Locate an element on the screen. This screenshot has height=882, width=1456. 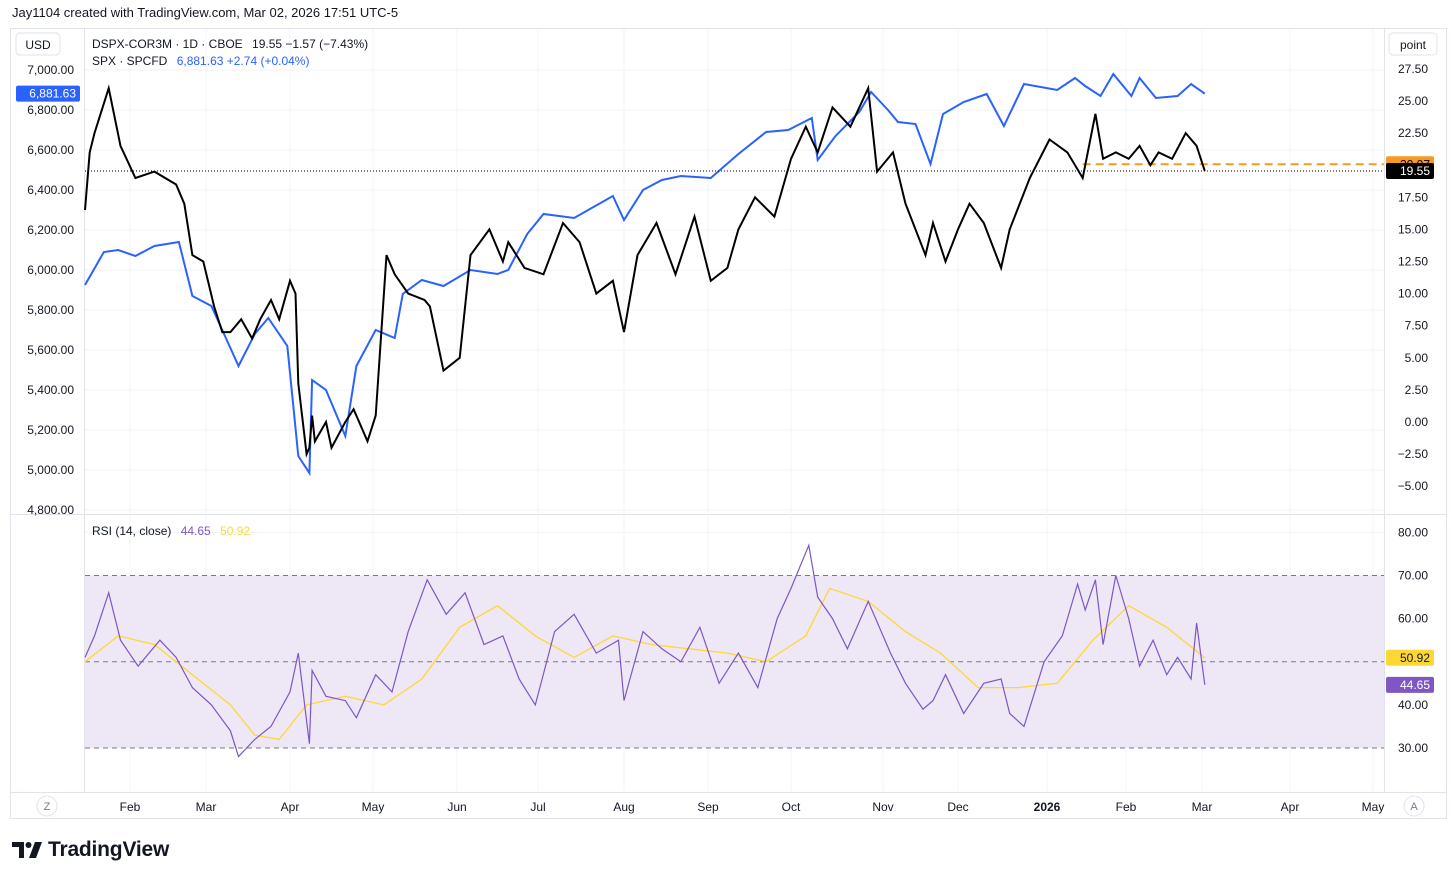
left-unit-button: USD is located at coordinates (38, 44).